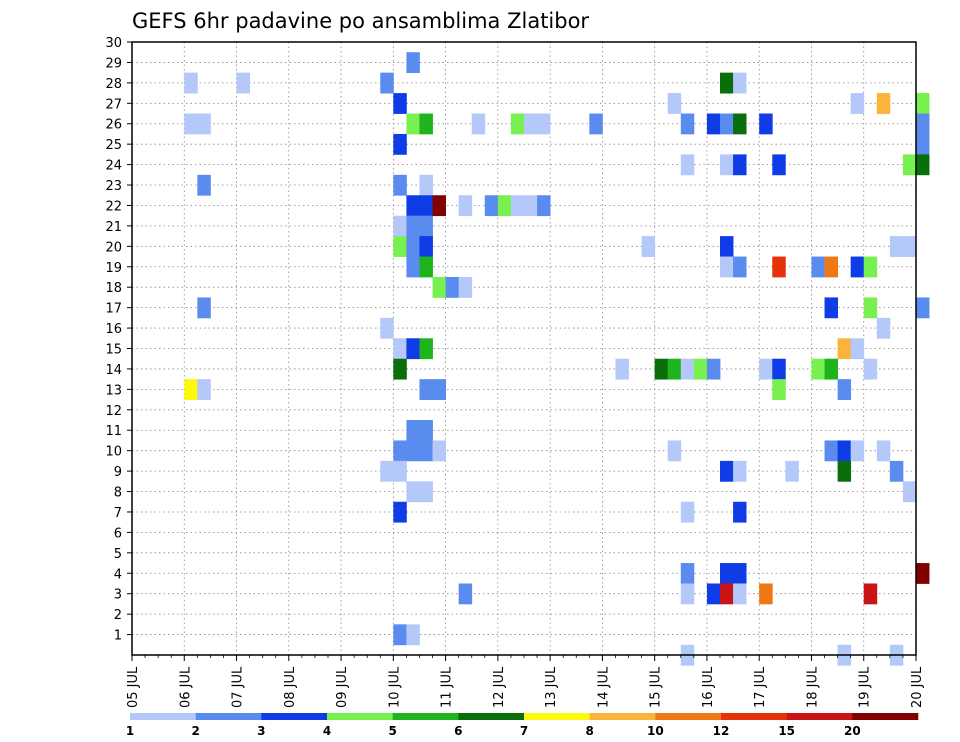 The width and height of the screenshot is (960, 742). Describe the element at coordinates (113, 166) in the screenshot. I see `y-tick-label: 24` at that location.